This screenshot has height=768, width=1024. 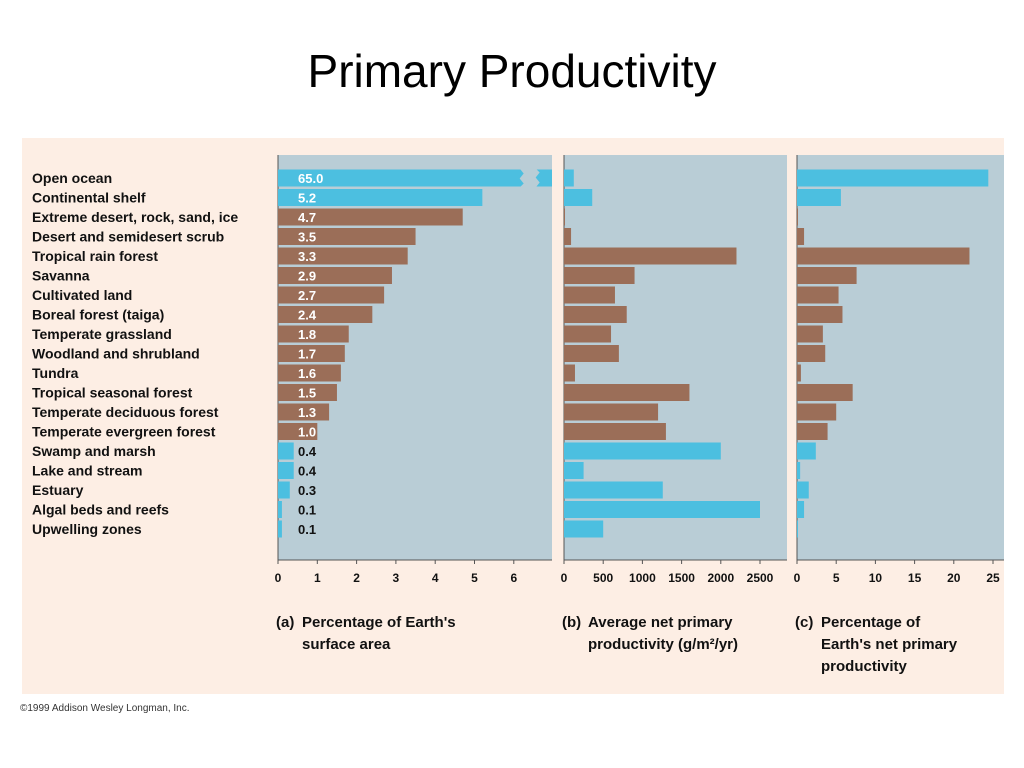 I want to click on value-label: 2.4, so click(x=307, y=315).